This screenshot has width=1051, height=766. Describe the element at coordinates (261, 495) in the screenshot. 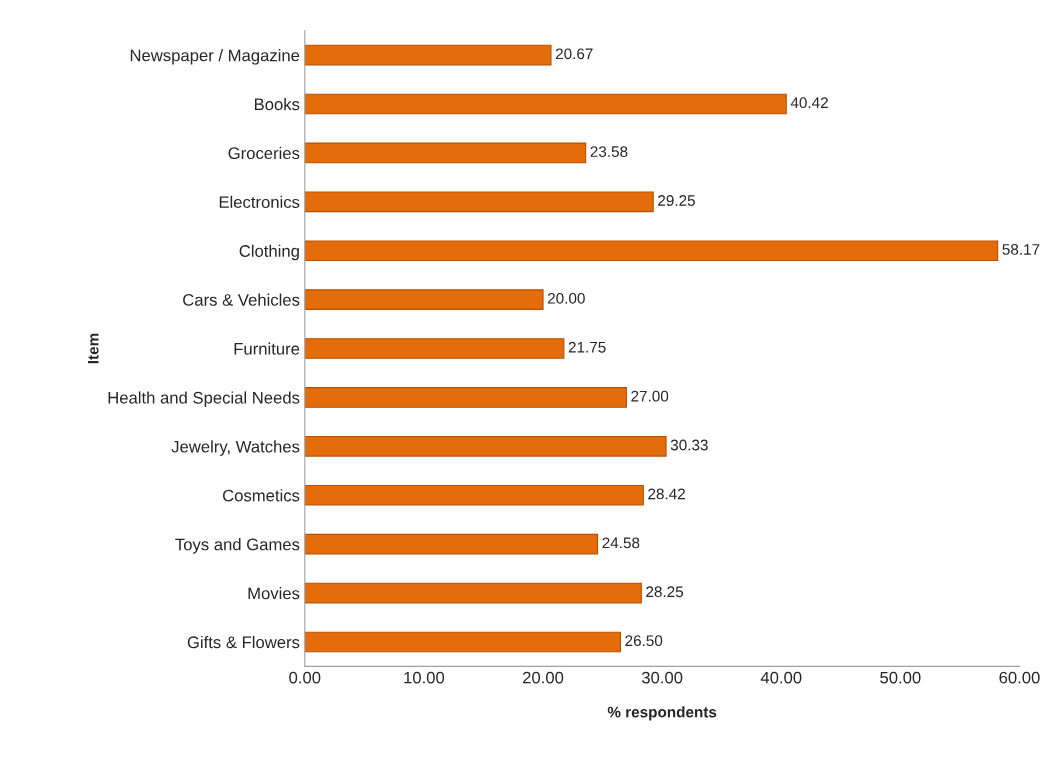

I see `y-tick-label: Cosmetics` at that location.